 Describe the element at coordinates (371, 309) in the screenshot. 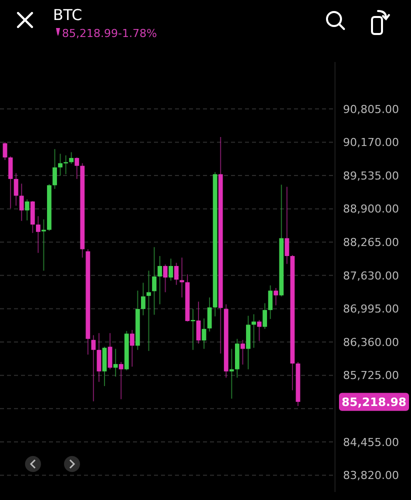

I see `y-tick-label: 86,995.00` at that location.